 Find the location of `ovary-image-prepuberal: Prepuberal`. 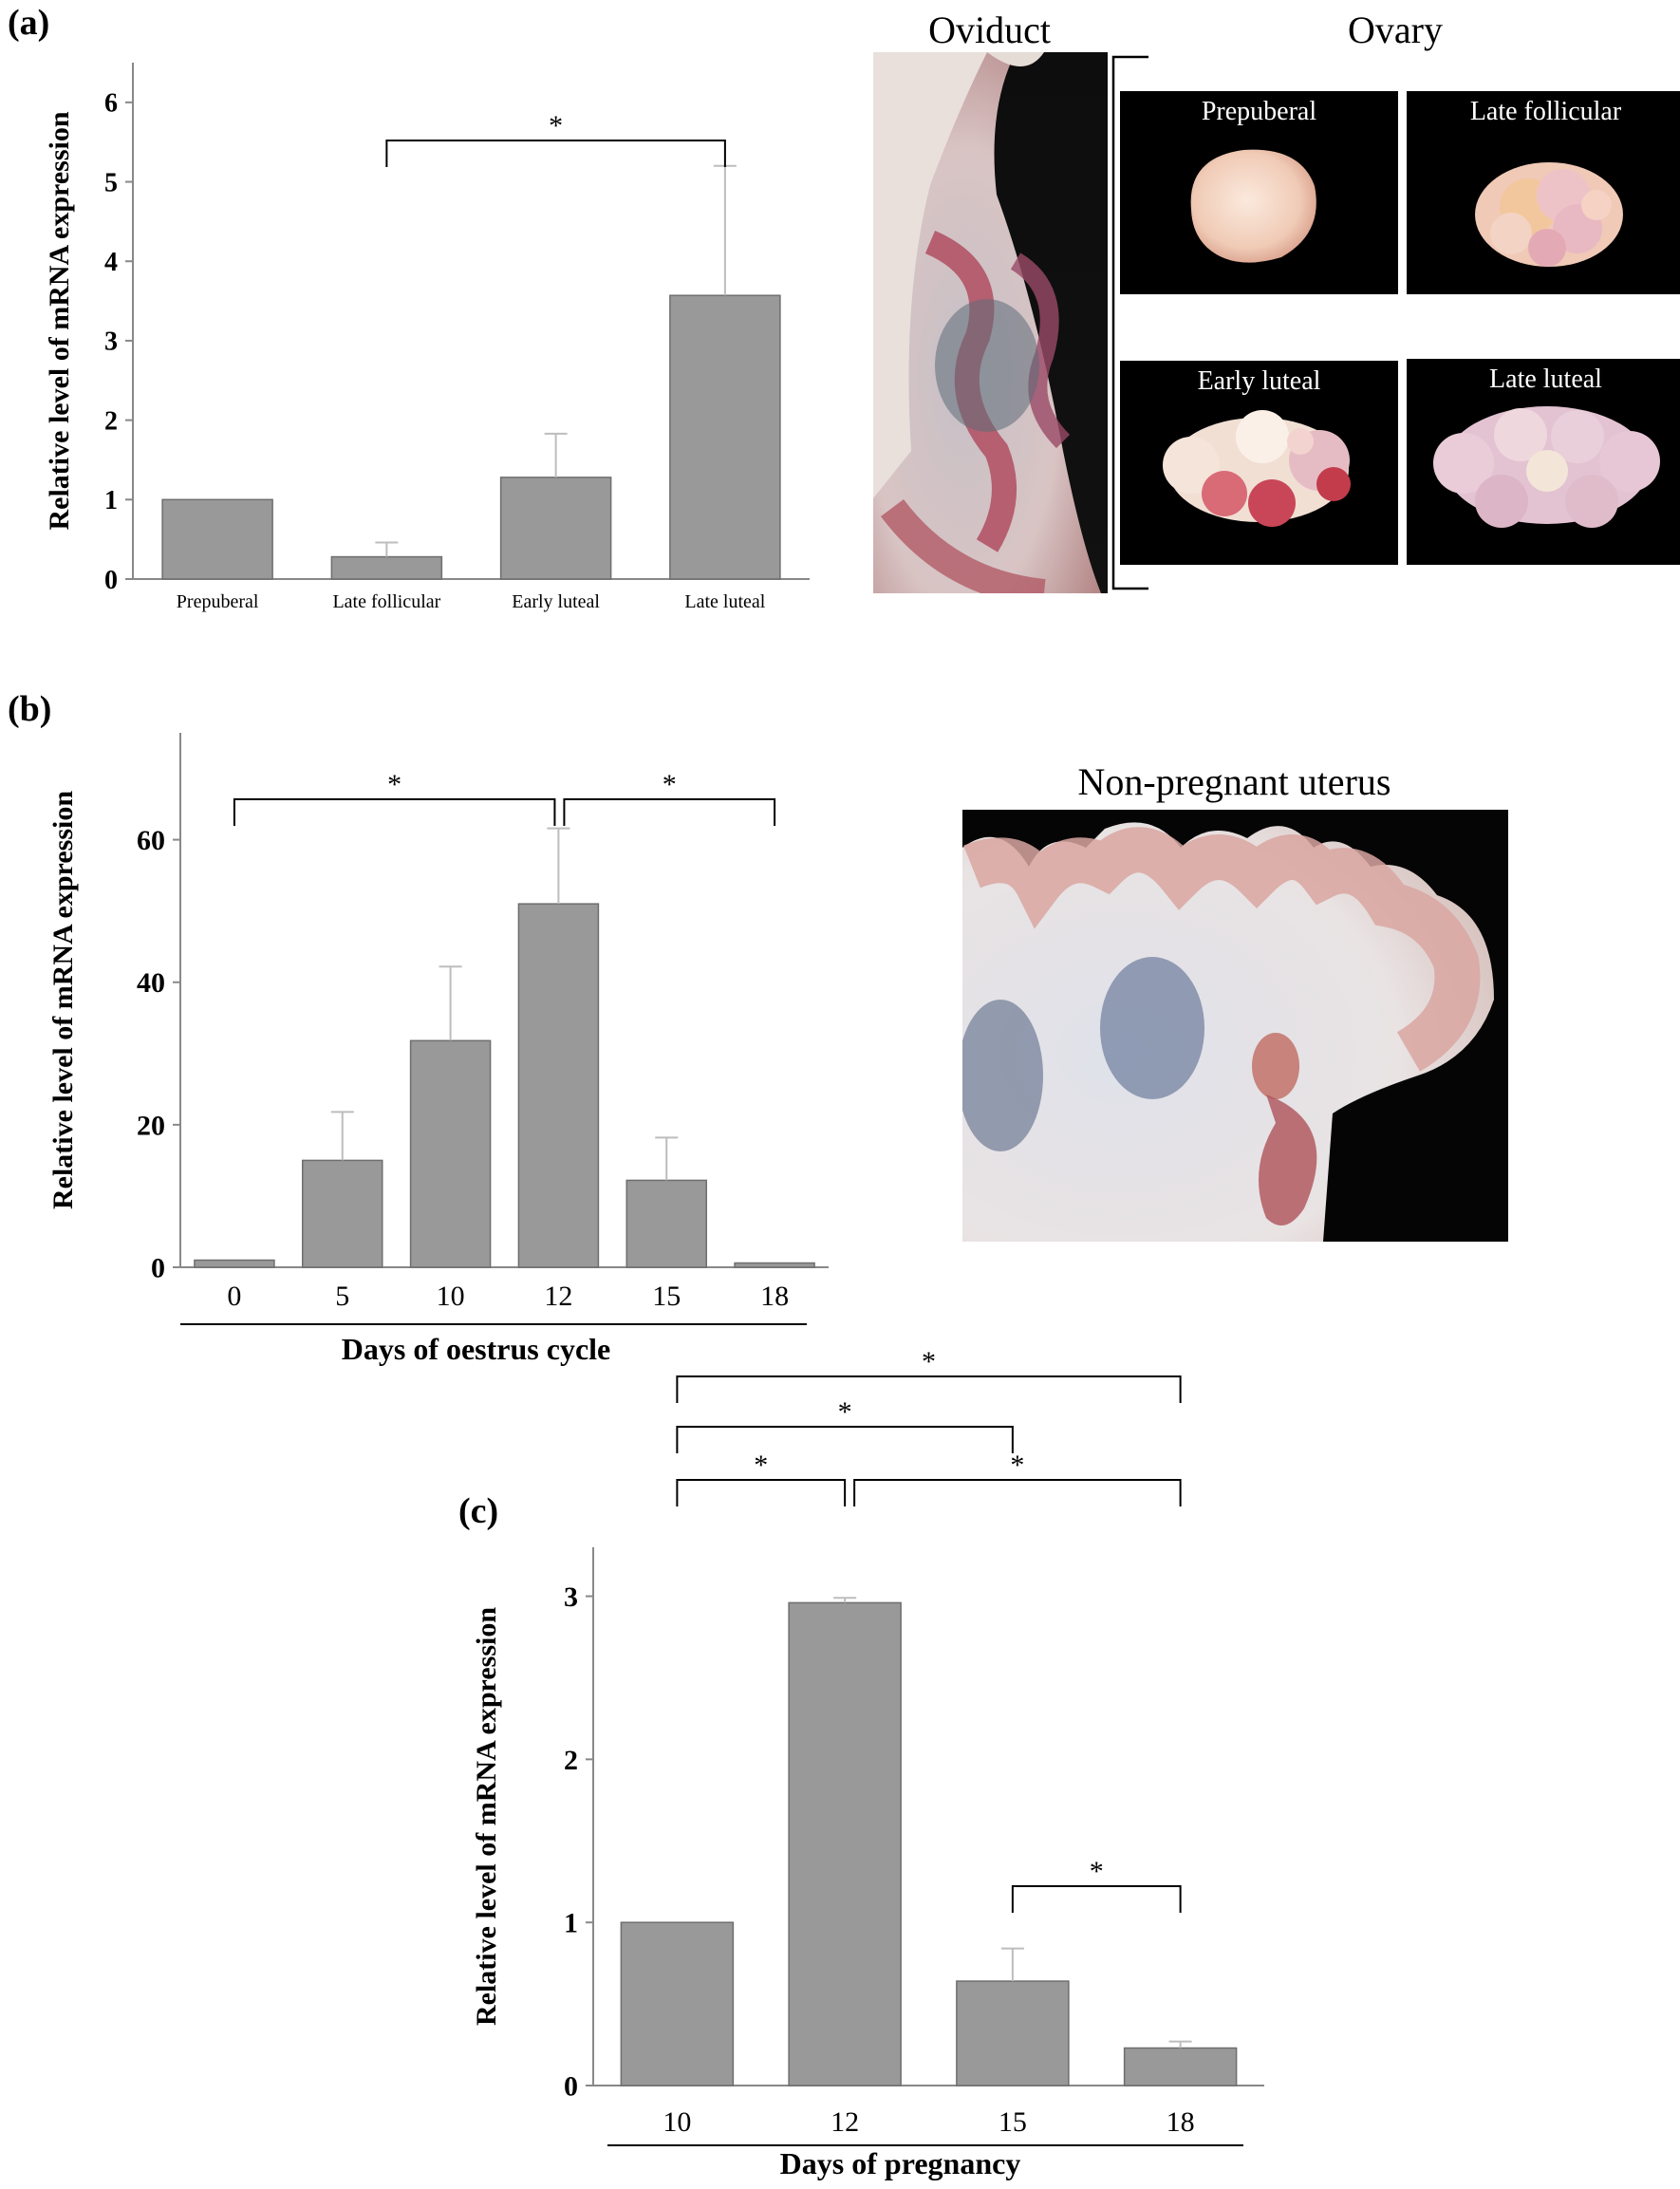

ovary-image-prepuberal: Prepuberal is located at coordinates (1259, 192).